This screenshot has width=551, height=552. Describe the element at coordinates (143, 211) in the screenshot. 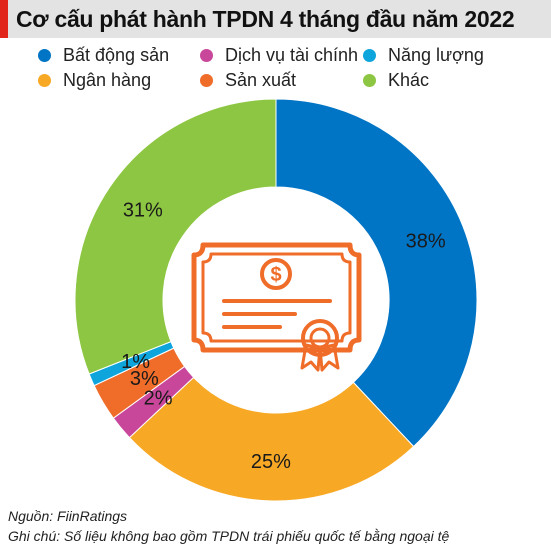

I see `slice-label: 31%` at that location.